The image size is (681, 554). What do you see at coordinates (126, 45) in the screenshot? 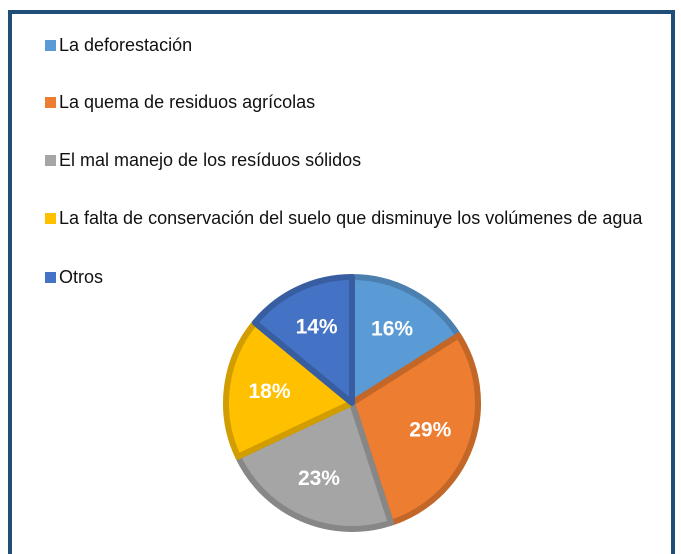
I see `legend-label: La deforestación` at bounding box center [126, 45].